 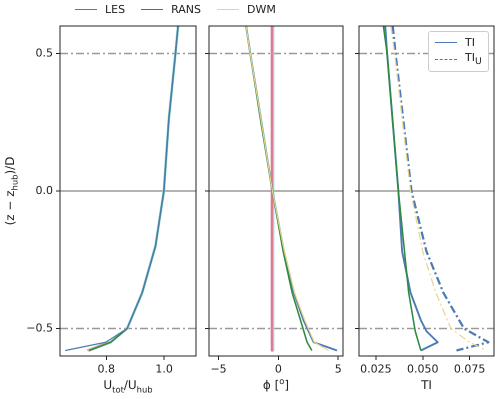 What do you see at coordinates (11, 191) in the screenshot?
I see `y-axis-title: (z − zhub)/D` at bounding box center [11, 191].